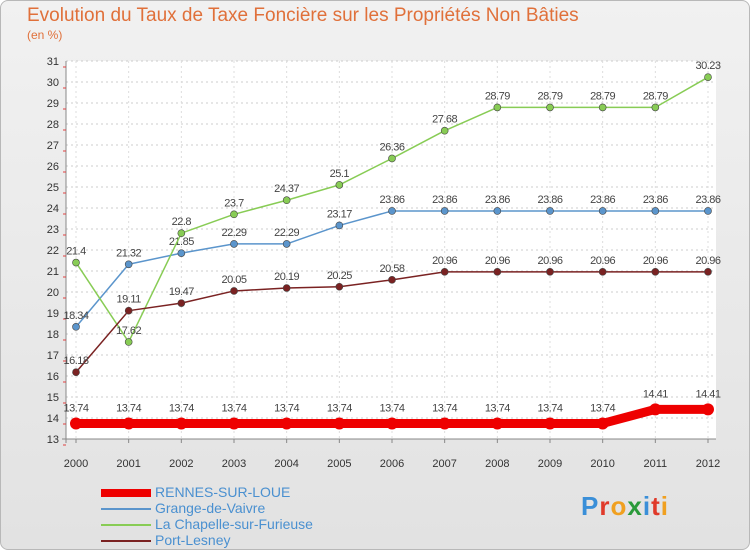 The image size is (750, 550). I want to click on y-tick-label: 27, so click(53, 146).